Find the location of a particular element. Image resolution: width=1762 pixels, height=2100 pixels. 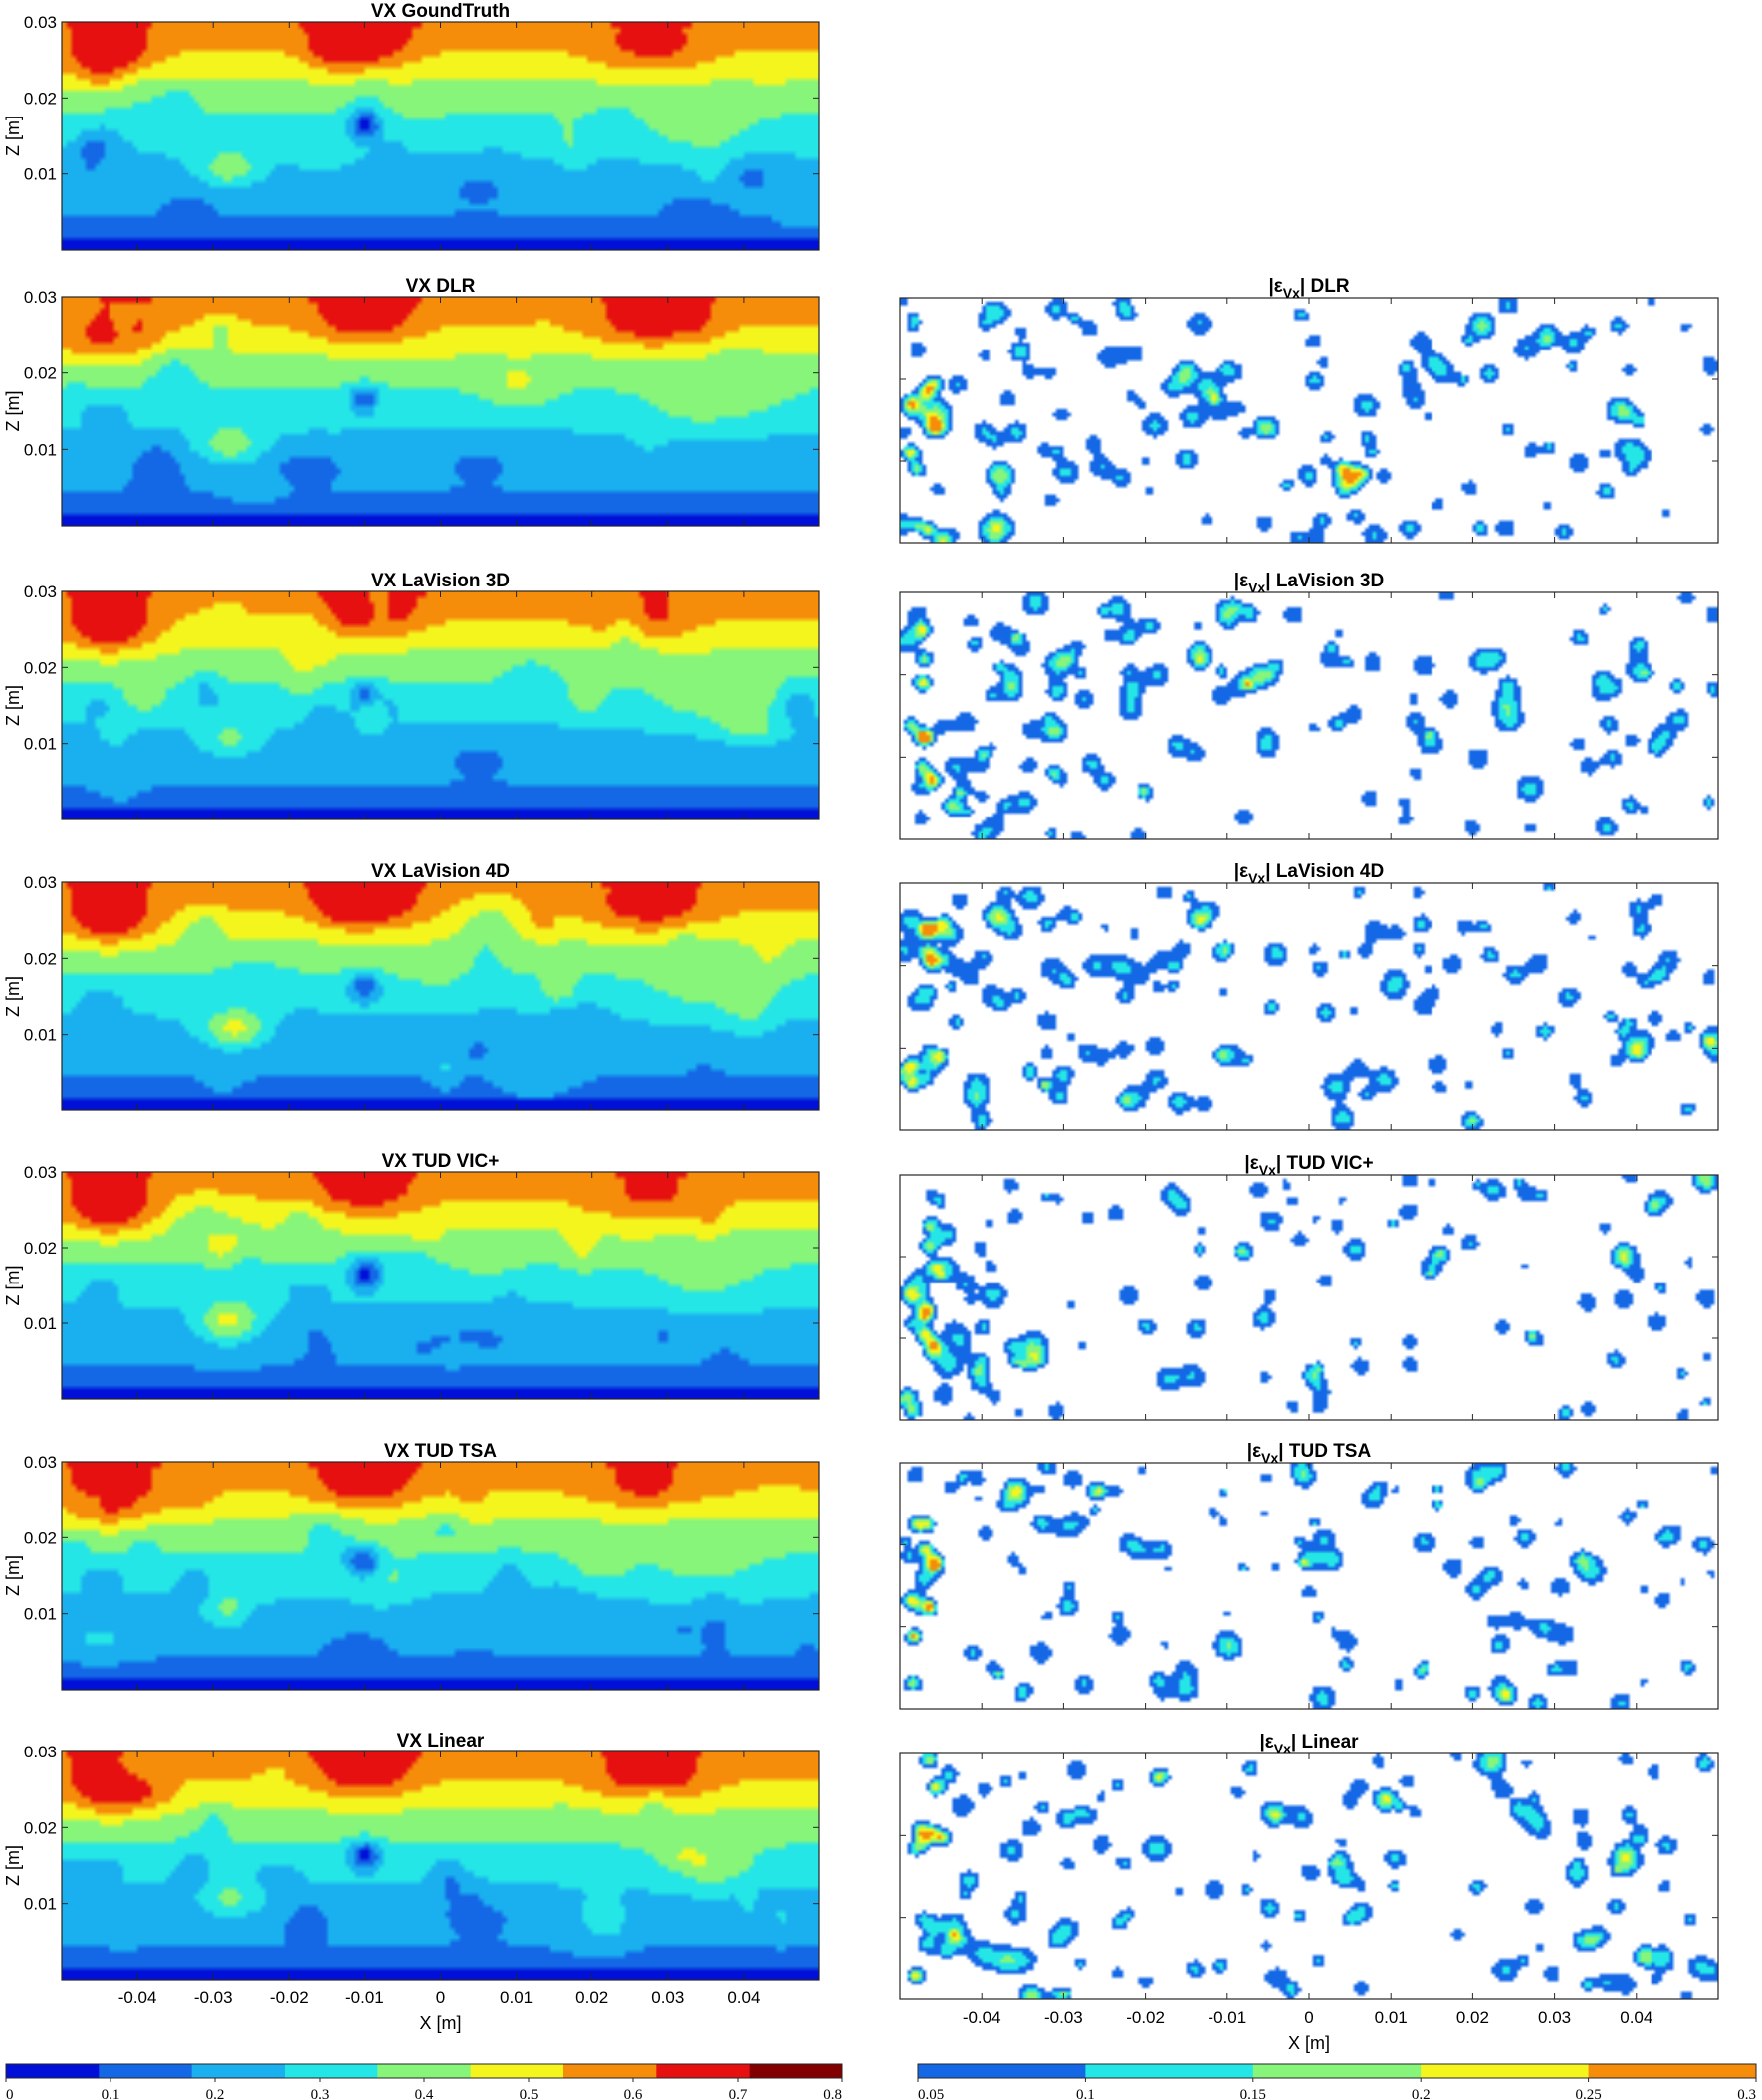

panel-title: VX DLR is located at coordinates (441, 286).